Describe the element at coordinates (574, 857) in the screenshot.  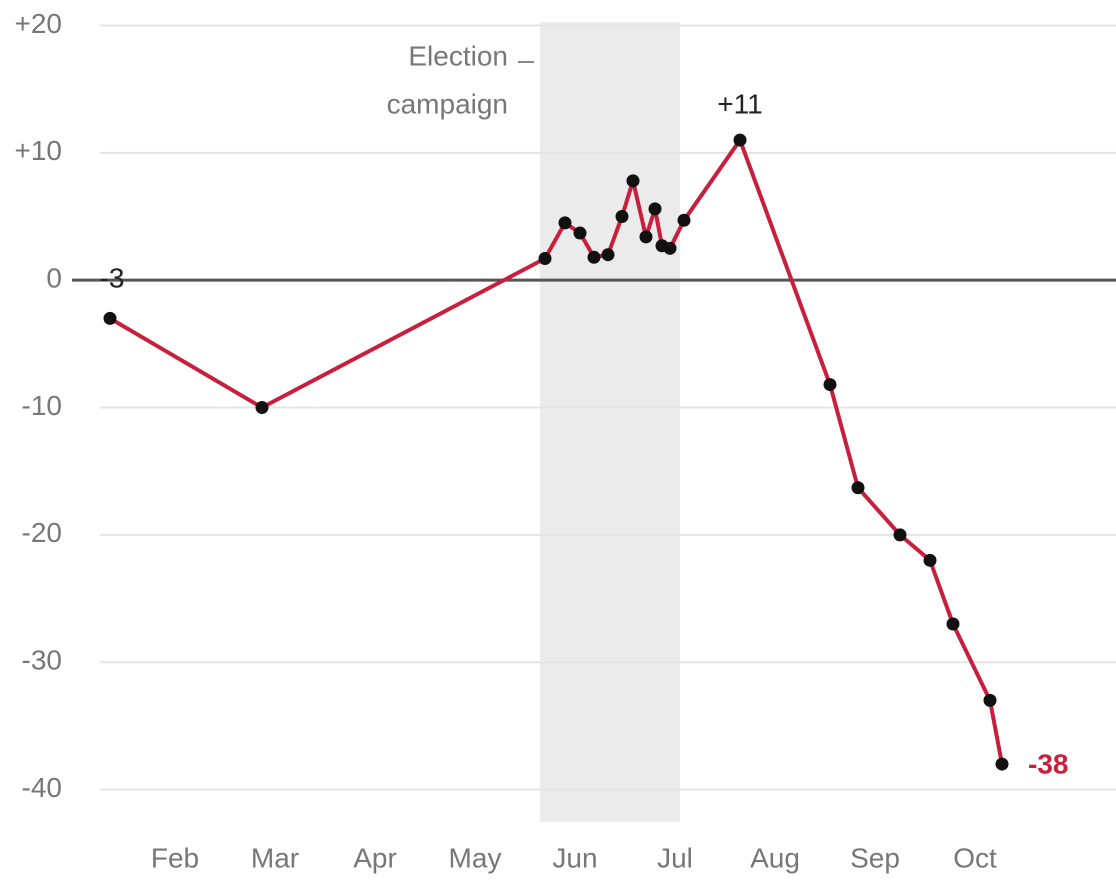
I see `x-tick-label: Jun` at that location.